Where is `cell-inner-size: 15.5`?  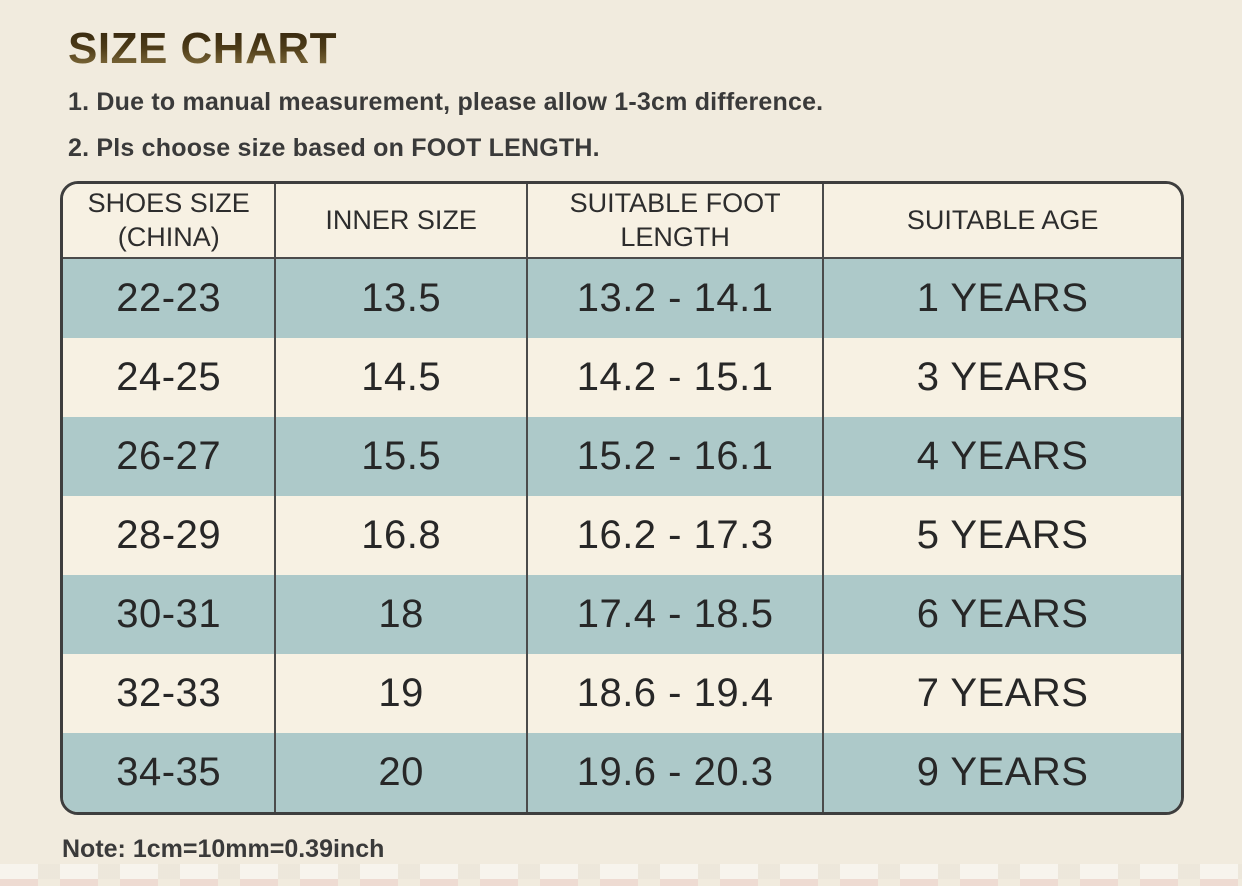
cell-inner-size: 15.5 is located at coordinates (400, 457).